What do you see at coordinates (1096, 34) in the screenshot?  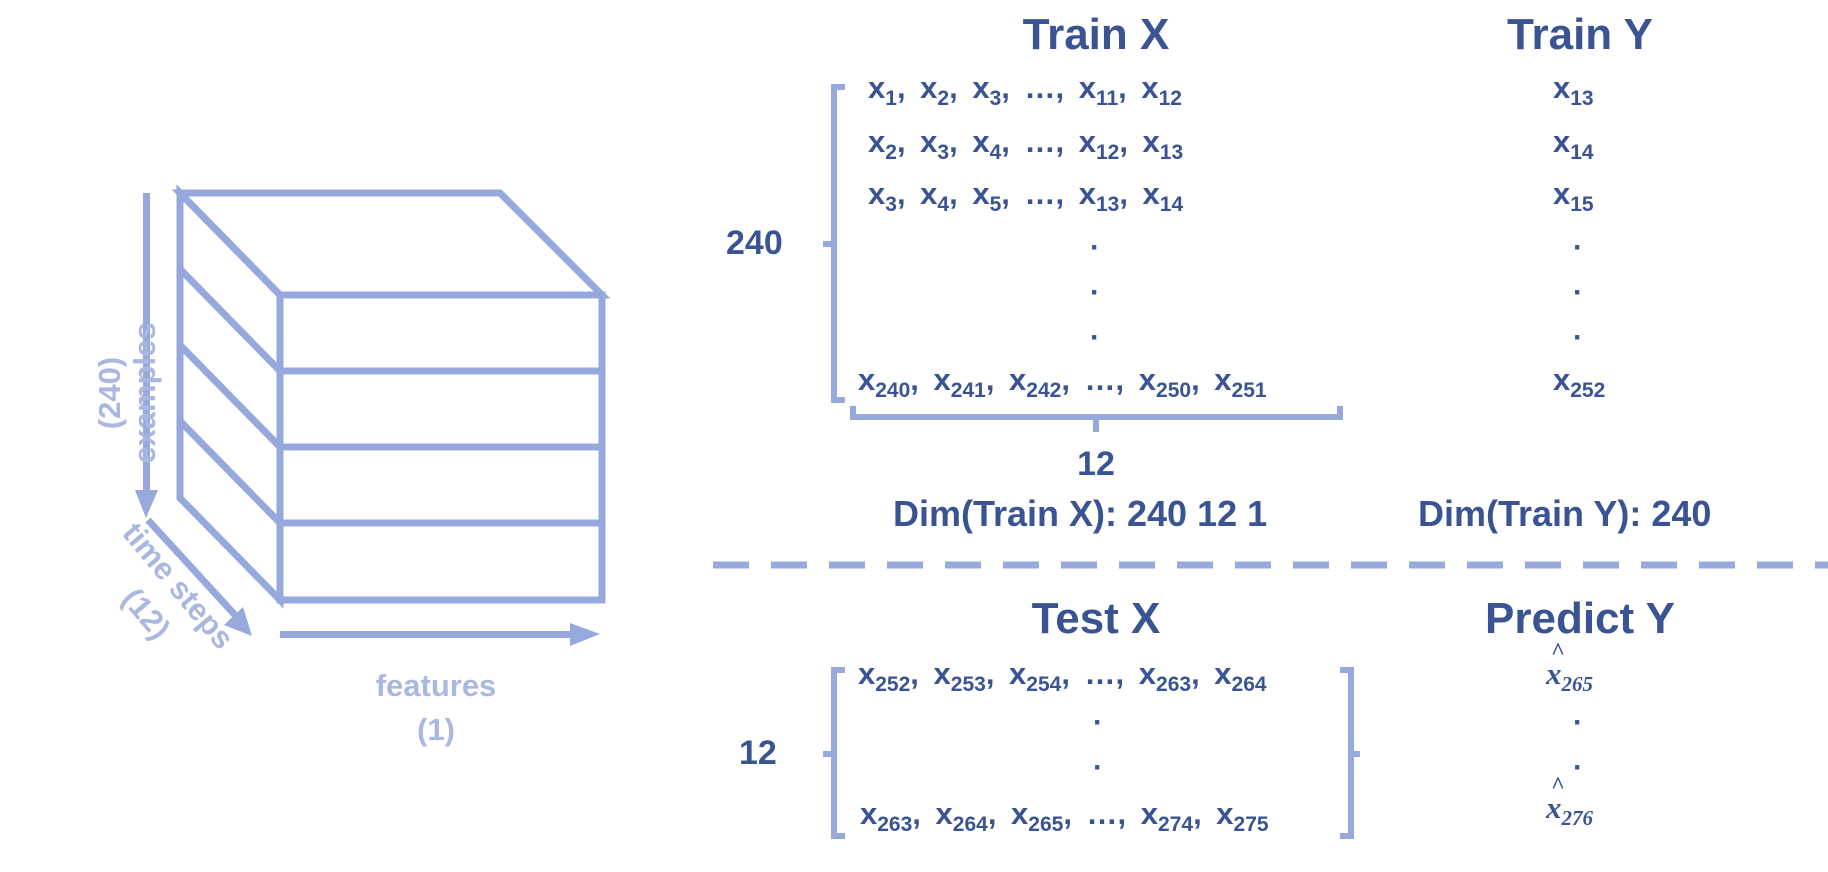 I see `train-x-title: Train X` at bounding box center [1096, 34].